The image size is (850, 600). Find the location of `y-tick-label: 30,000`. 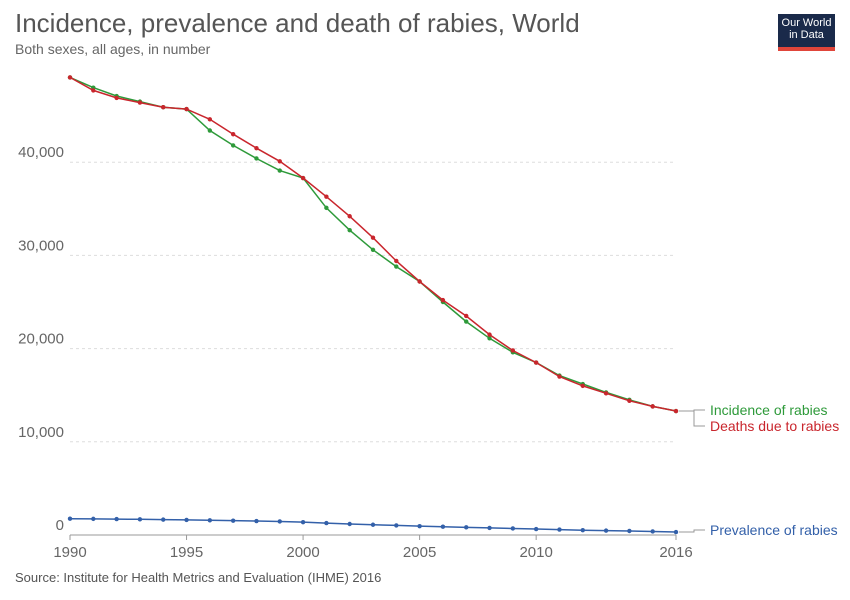

y-tick-label: 30,000 is located at coordinates (41, 245).